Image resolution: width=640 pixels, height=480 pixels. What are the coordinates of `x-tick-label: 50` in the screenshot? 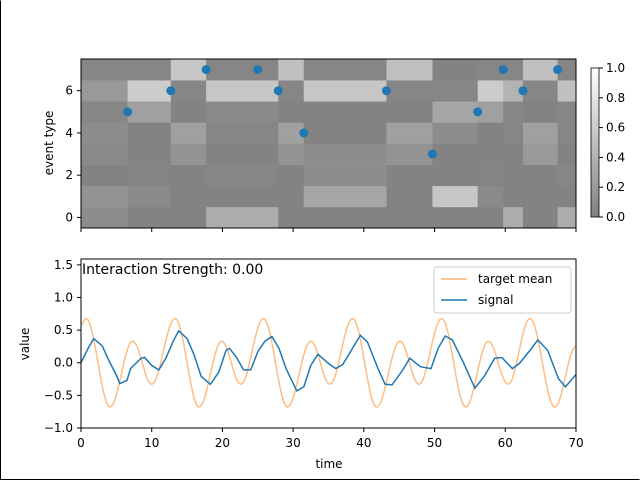 It's located at (434, 443).